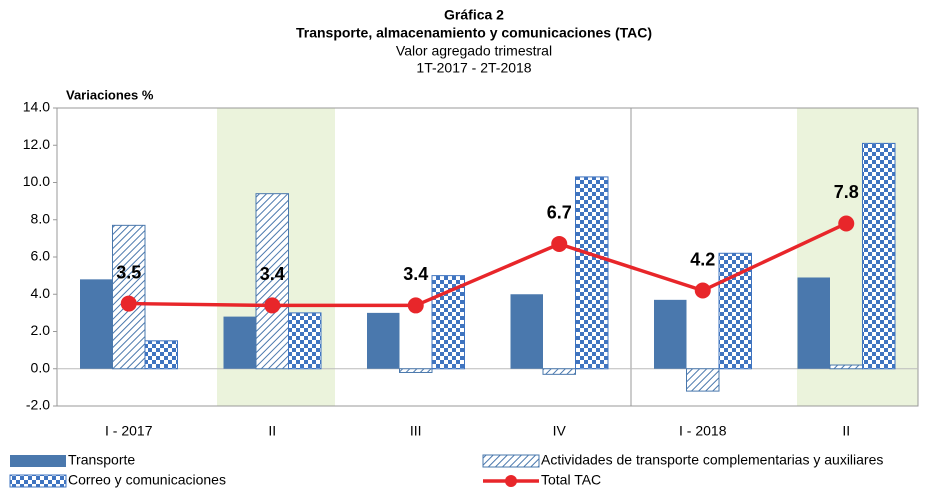 This screenshot has width=946, height=494. Describe the element at coordinates (36, 144) in the screenshot. I see `y-tick-label: 12.0` at that location.